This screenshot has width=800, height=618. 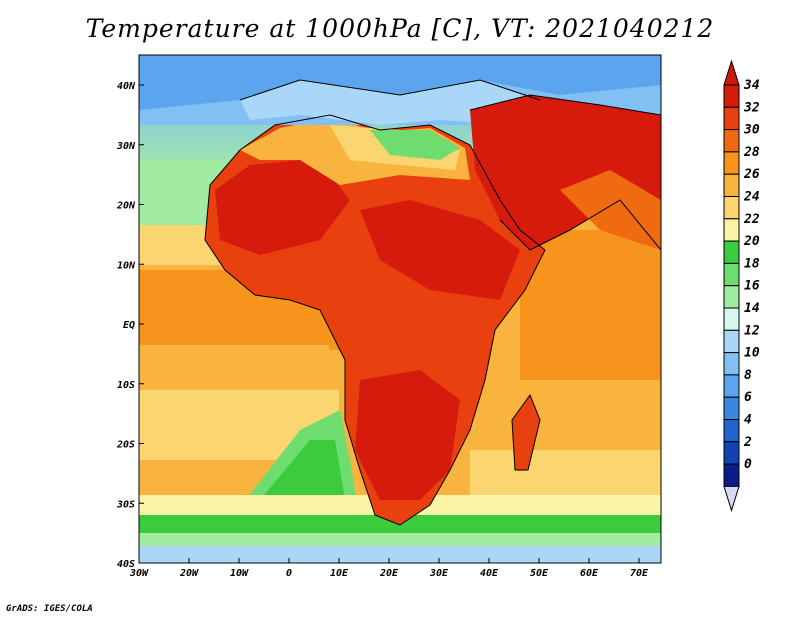 I want to click on lon-tick-label: 10E, so click(x=339, y=573).